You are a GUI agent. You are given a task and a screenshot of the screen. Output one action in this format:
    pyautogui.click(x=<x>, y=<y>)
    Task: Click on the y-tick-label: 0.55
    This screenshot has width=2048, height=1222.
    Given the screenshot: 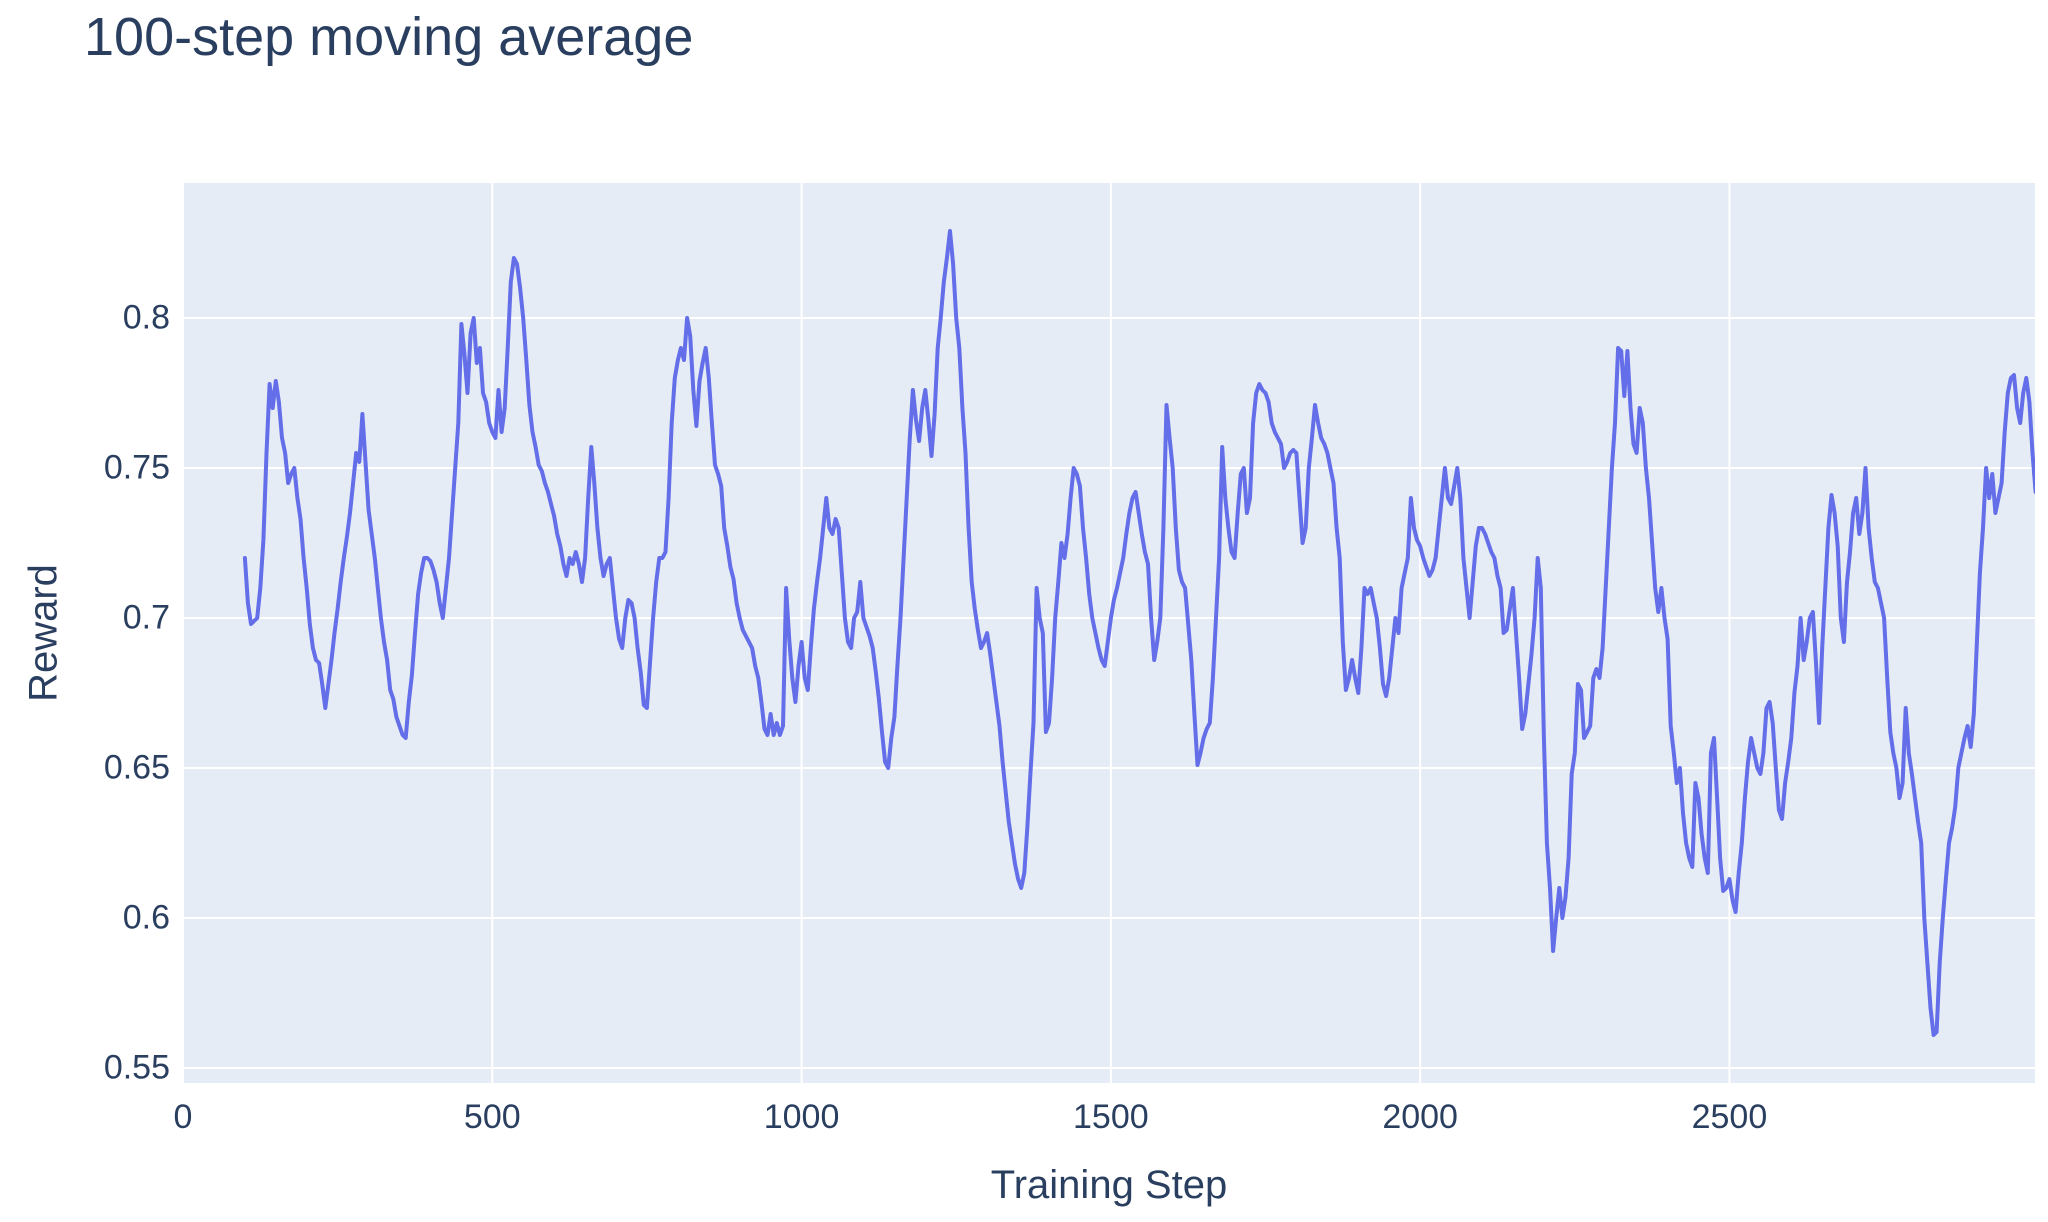 What is the action you would take?
    pyautogui.click(x=136, y=1067)
    